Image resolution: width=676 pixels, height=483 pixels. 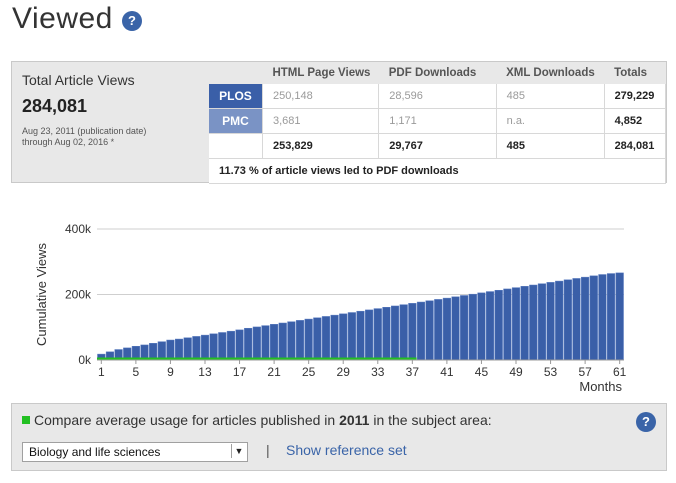 What do you see at coordinates (551, 372) in the screenshot?
I see `x-tick-label: 53` at bounding box center [551, 372].